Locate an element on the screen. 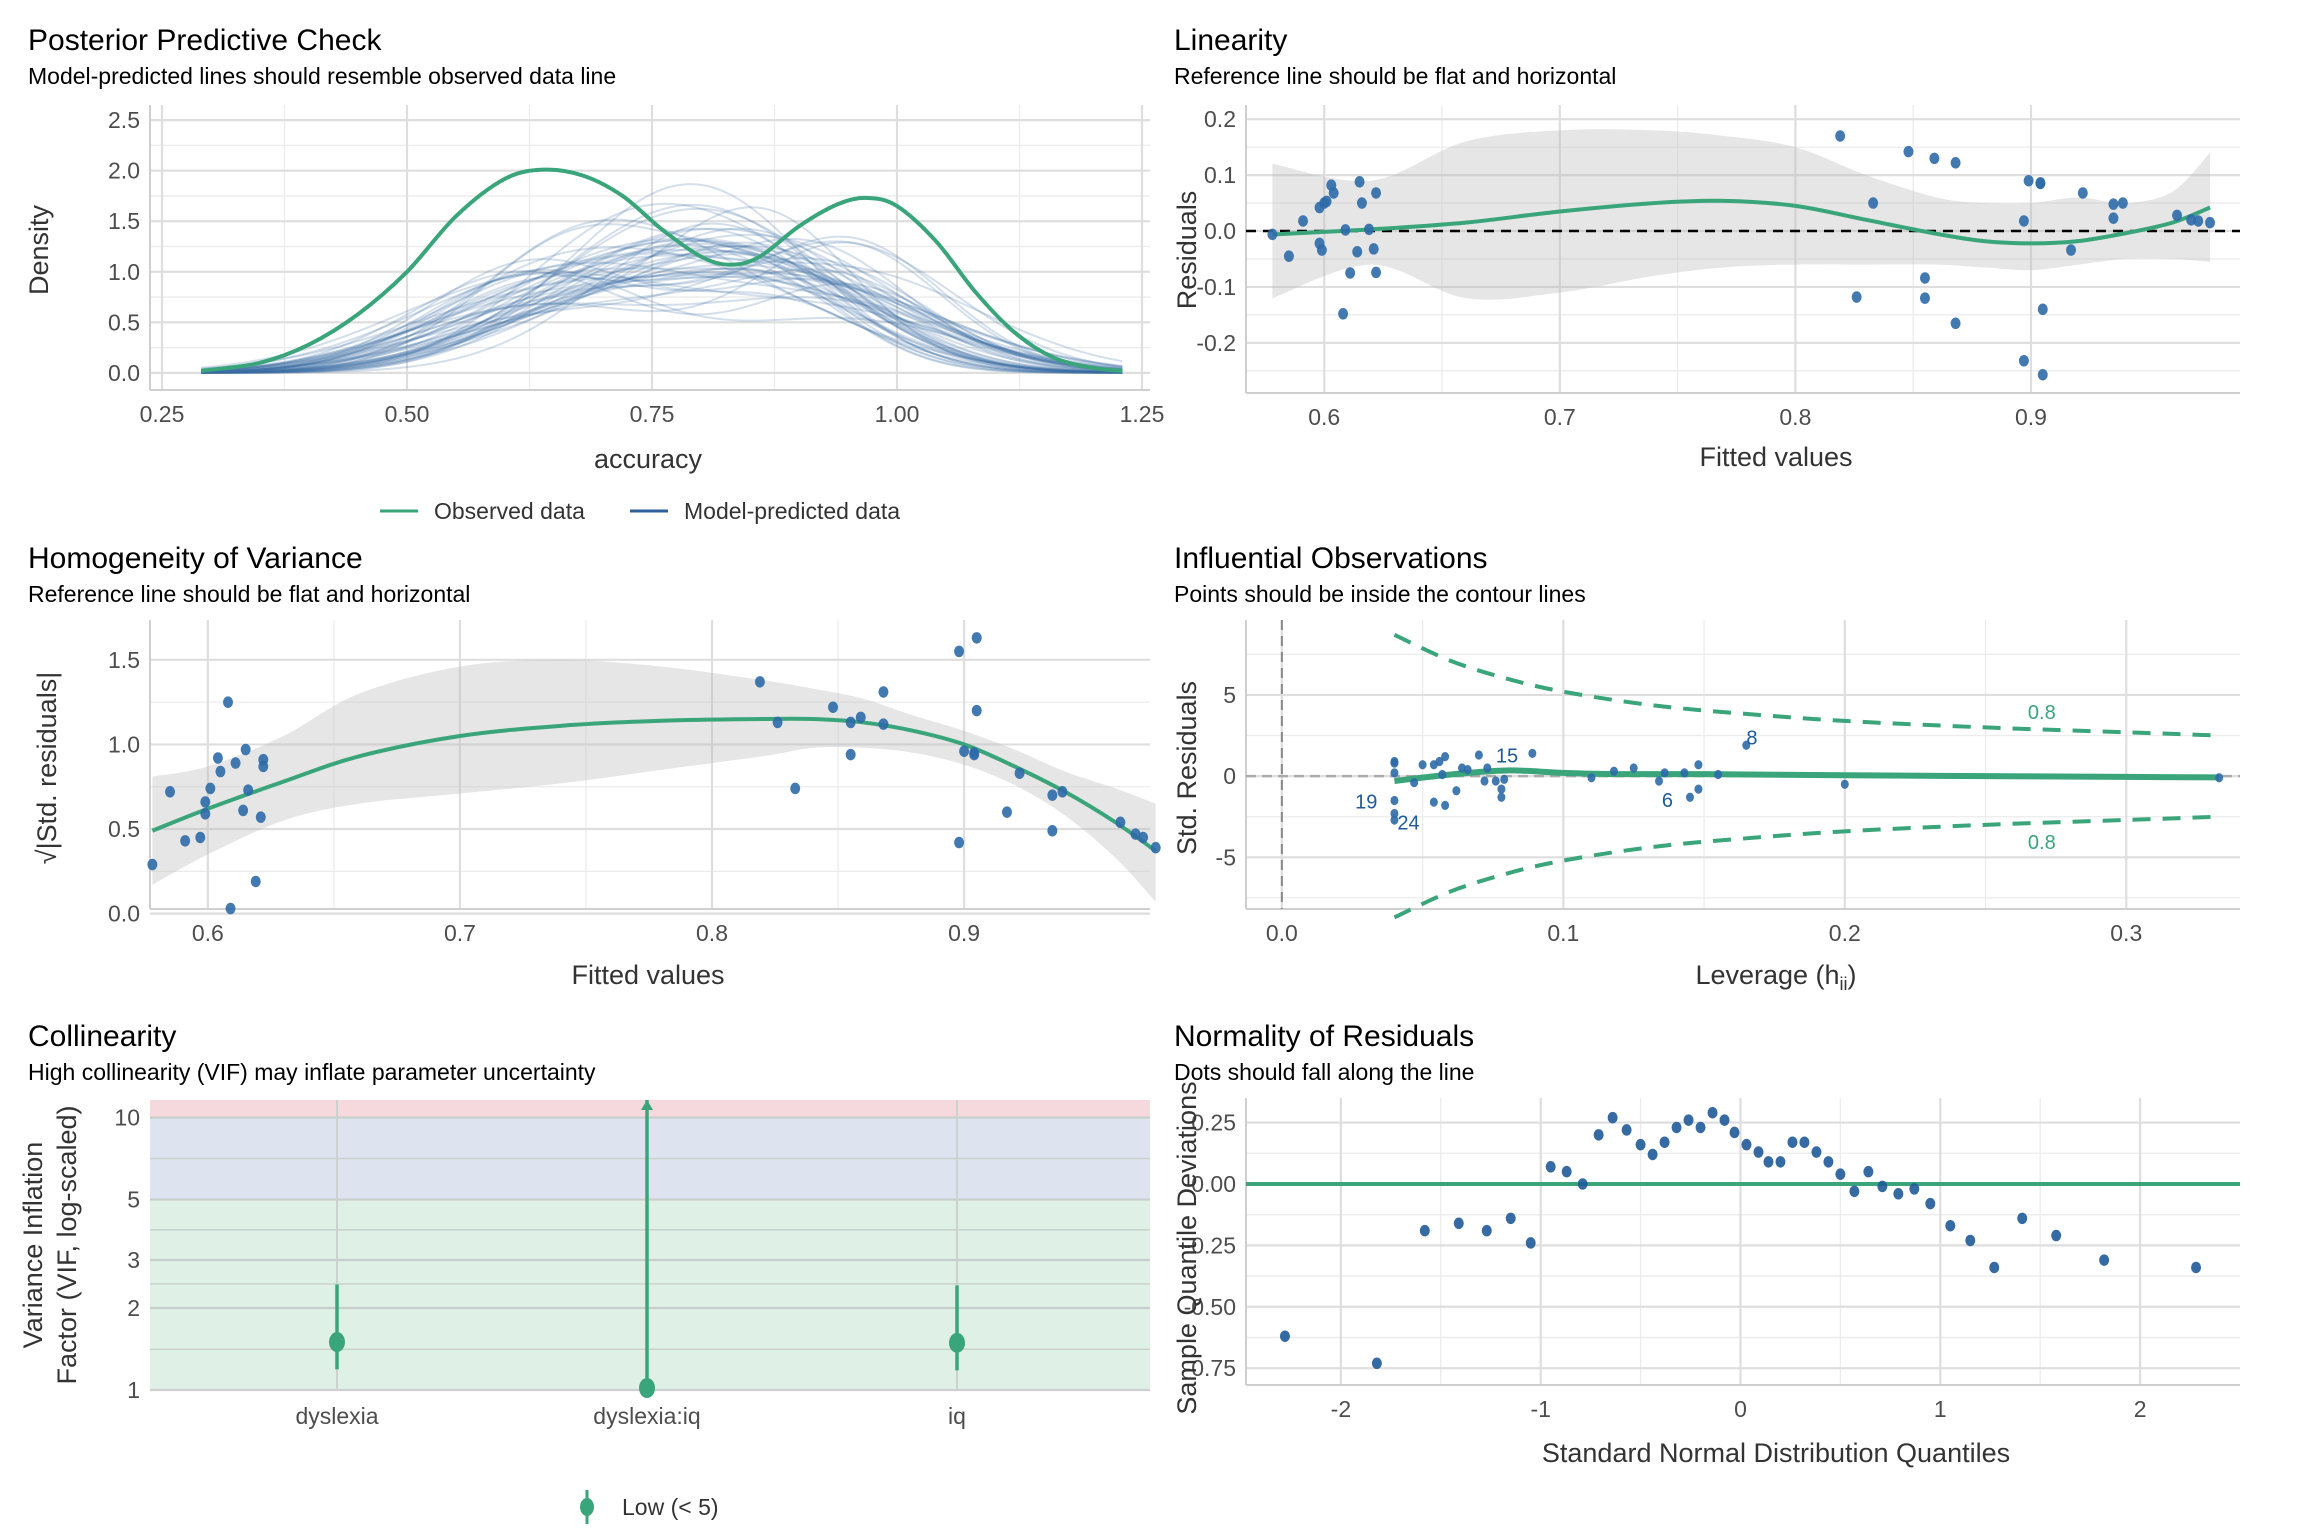 This screenshot has width=2304, height=1536. homogeneity-confidence-band is located at coordinates (654, 780).